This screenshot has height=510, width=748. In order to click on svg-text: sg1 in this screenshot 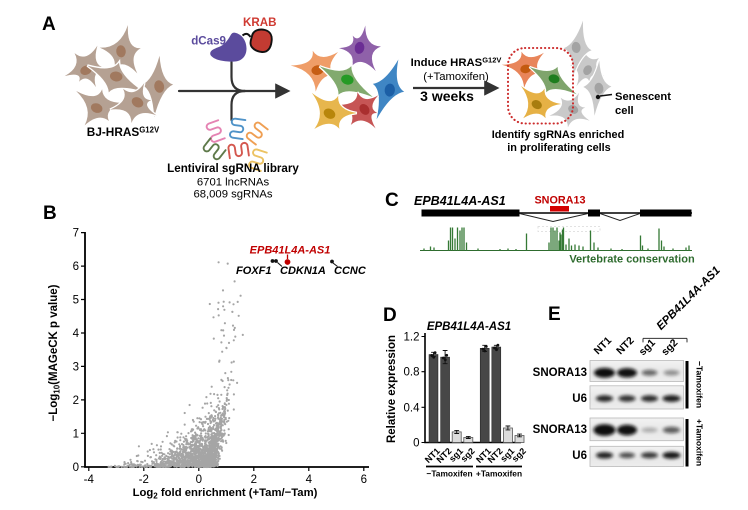, I will do `click(647, 347)`.